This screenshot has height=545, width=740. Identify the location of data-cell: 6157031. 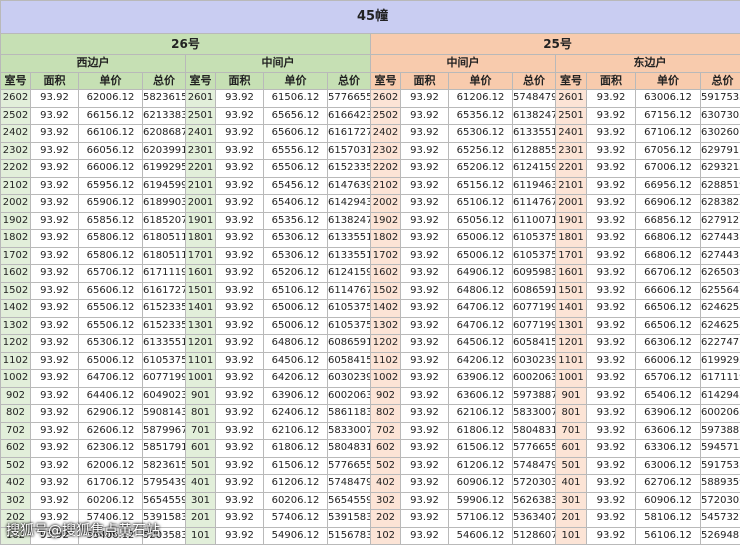
(349, 150).